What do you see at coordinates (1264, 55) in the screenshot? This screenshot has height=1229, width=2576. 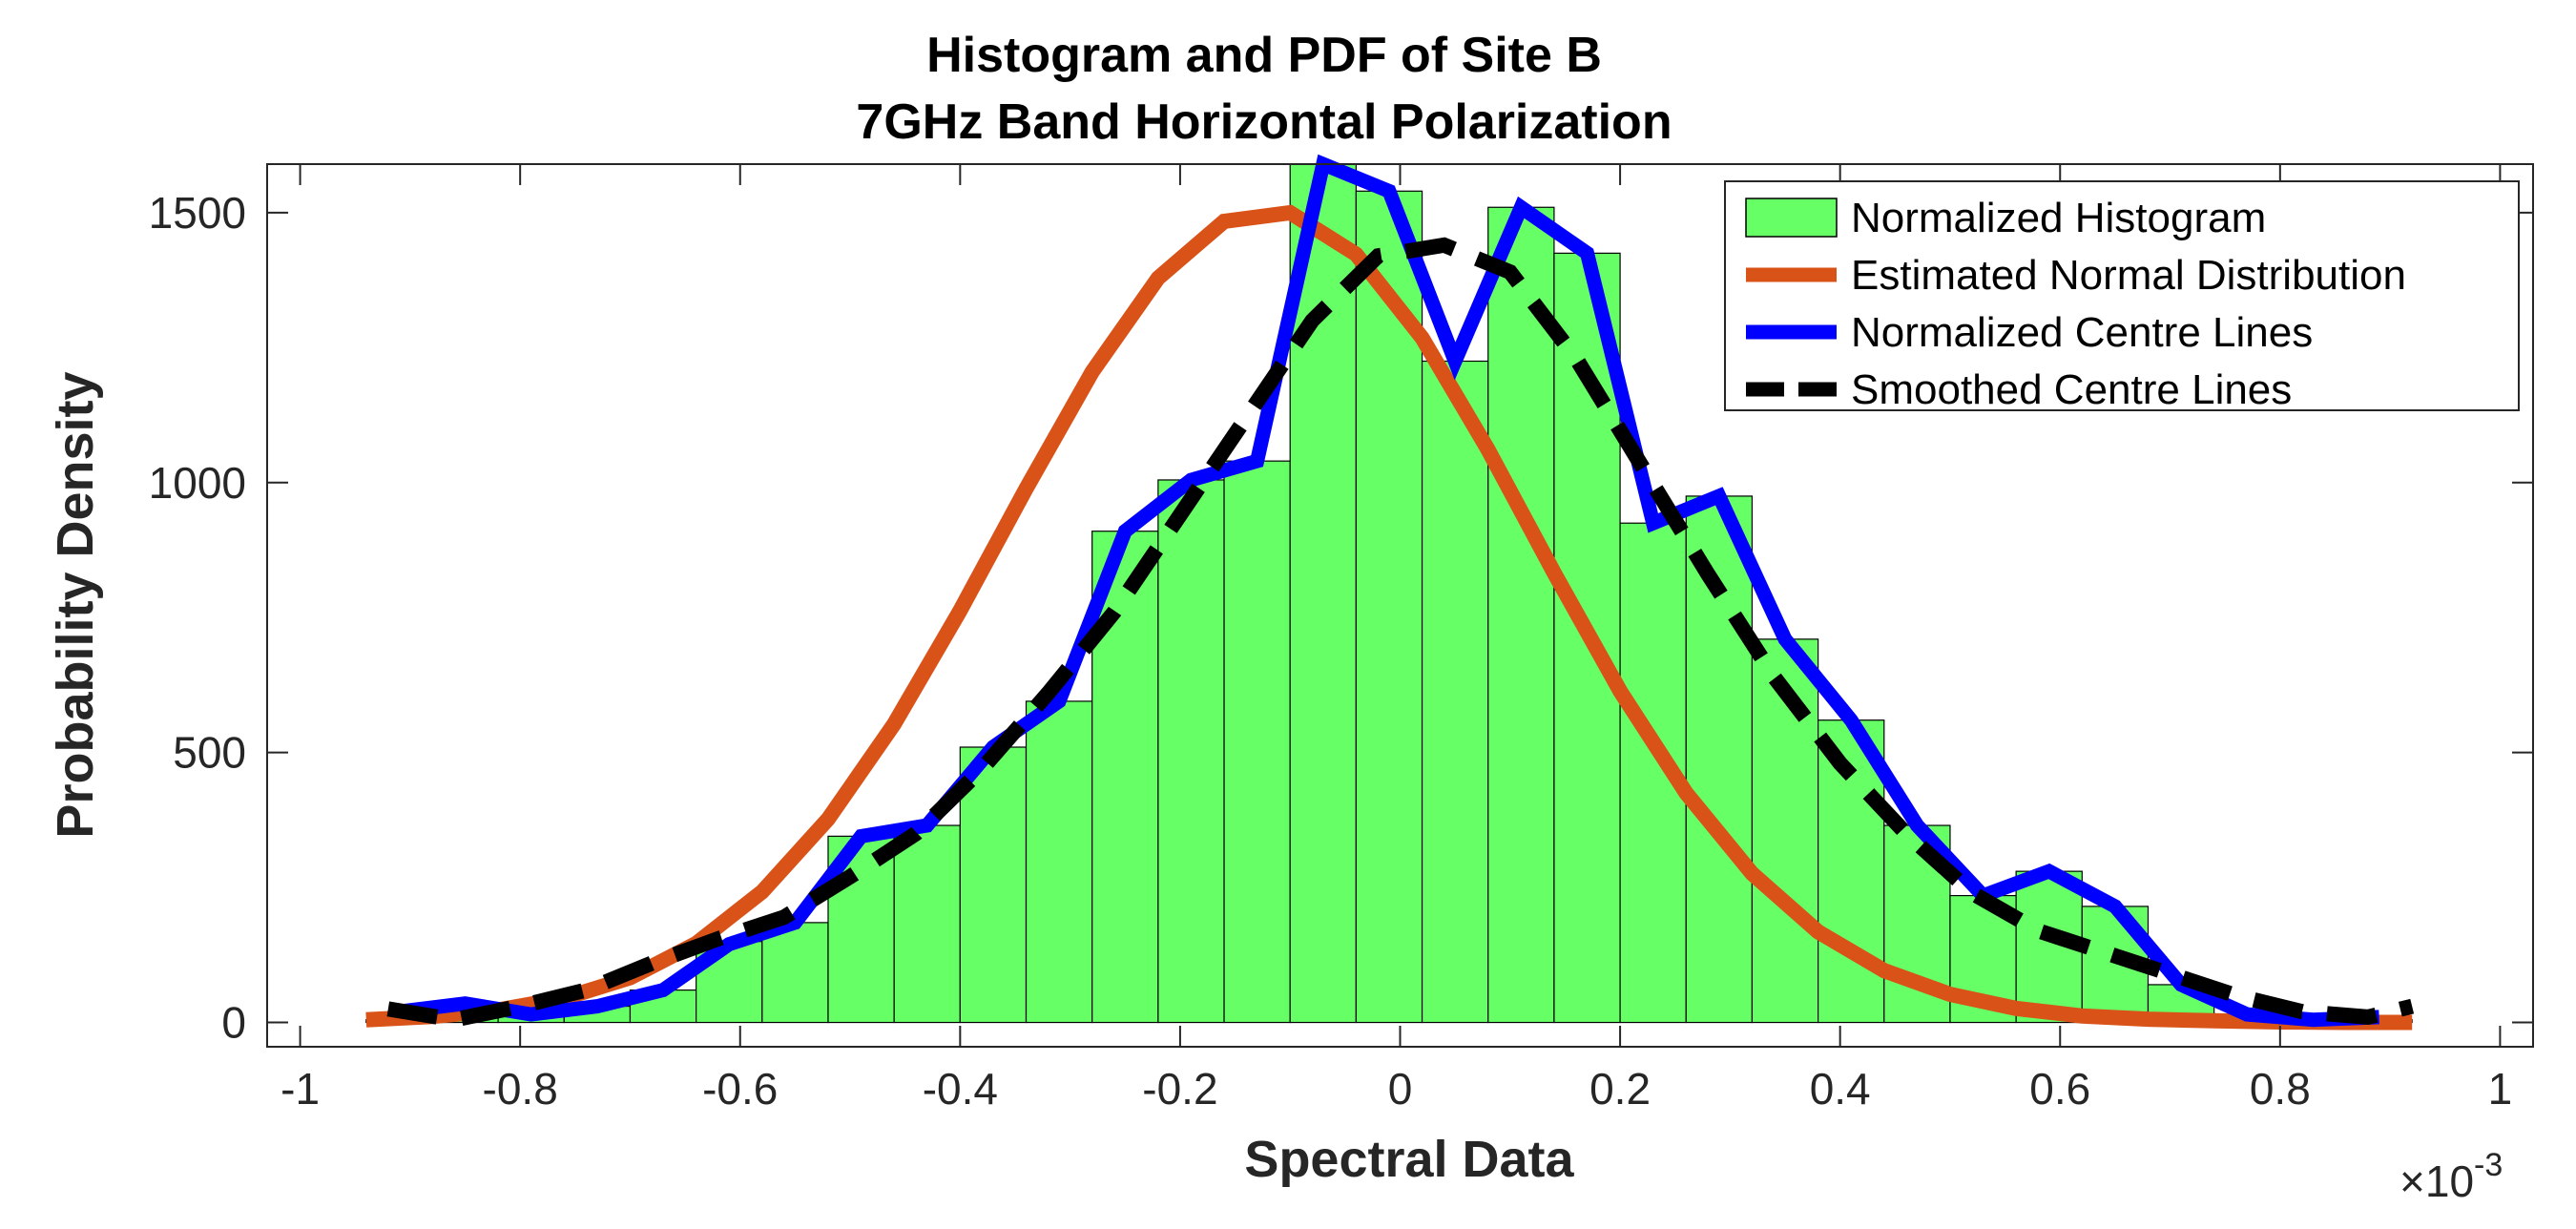 I see `chart-title-line-1: Histogram and PDF of Site B` at bounding box center [1264, 55].